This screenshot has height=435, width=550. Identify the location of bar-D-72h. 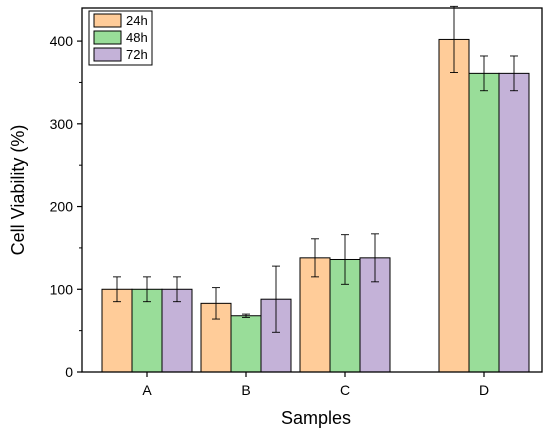
(514, 222).